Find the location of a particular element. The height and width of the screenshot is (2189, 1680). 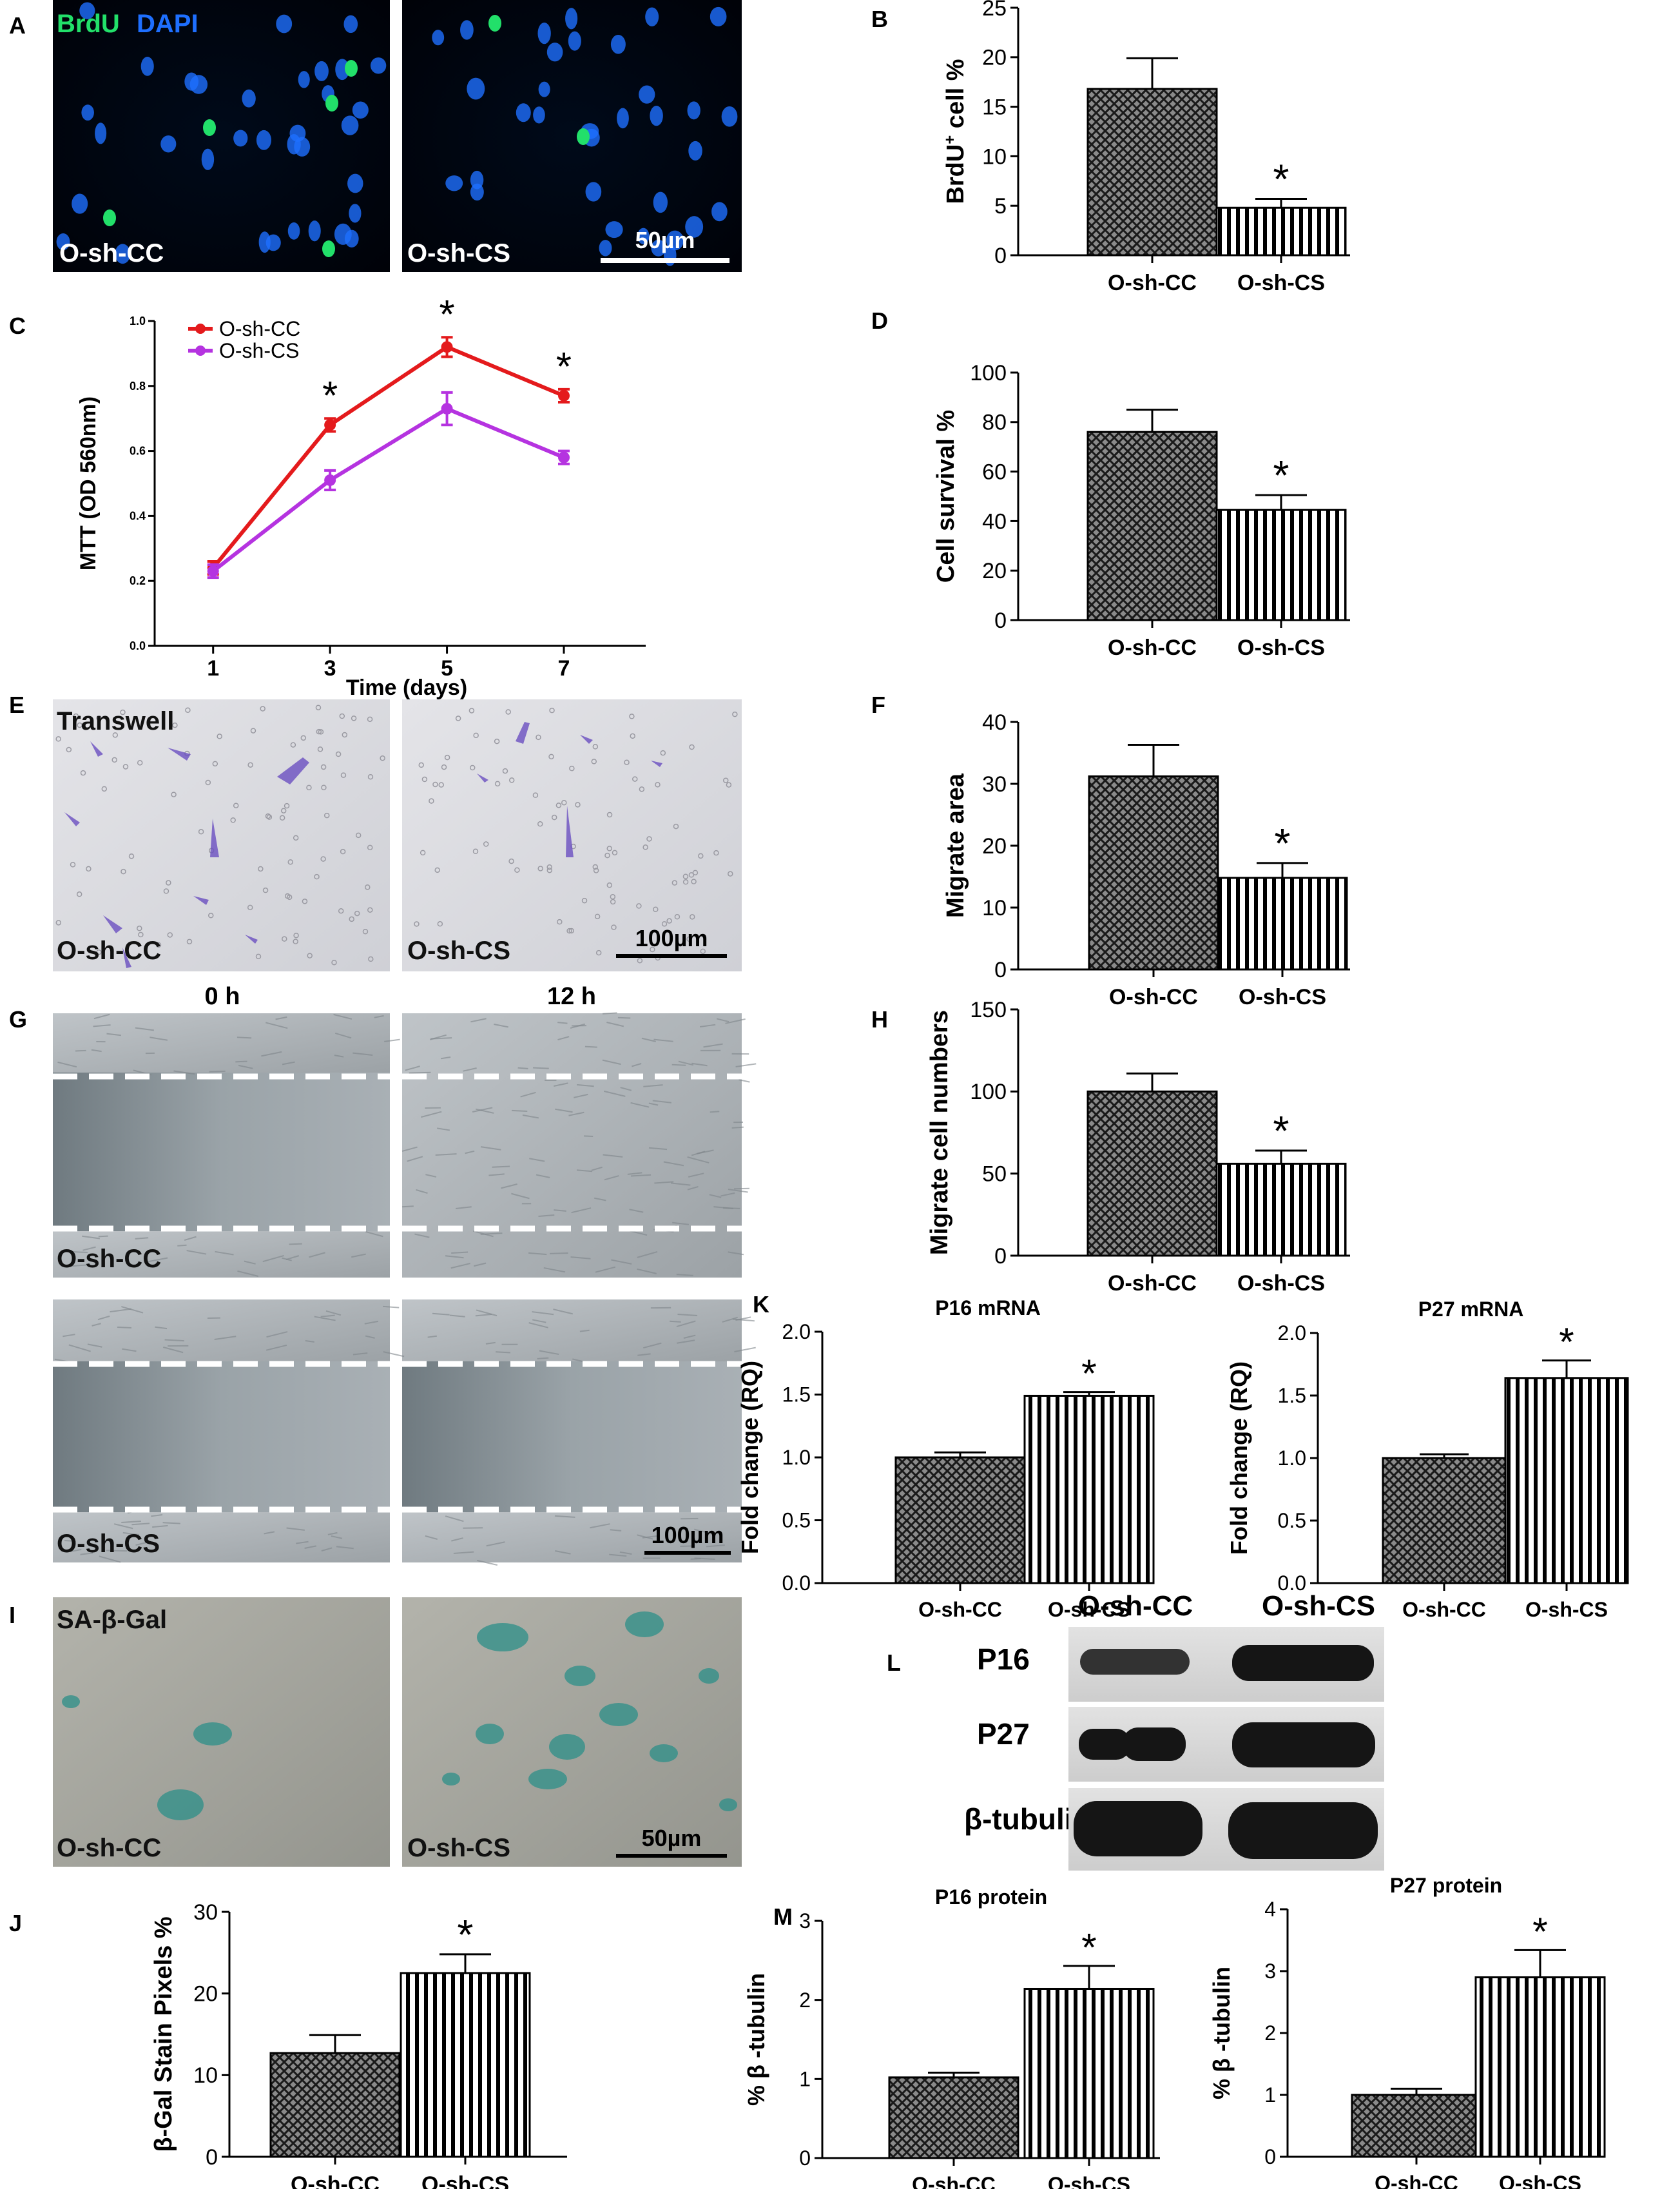

panel-letter-b: B is located at coordinates (880, 19).